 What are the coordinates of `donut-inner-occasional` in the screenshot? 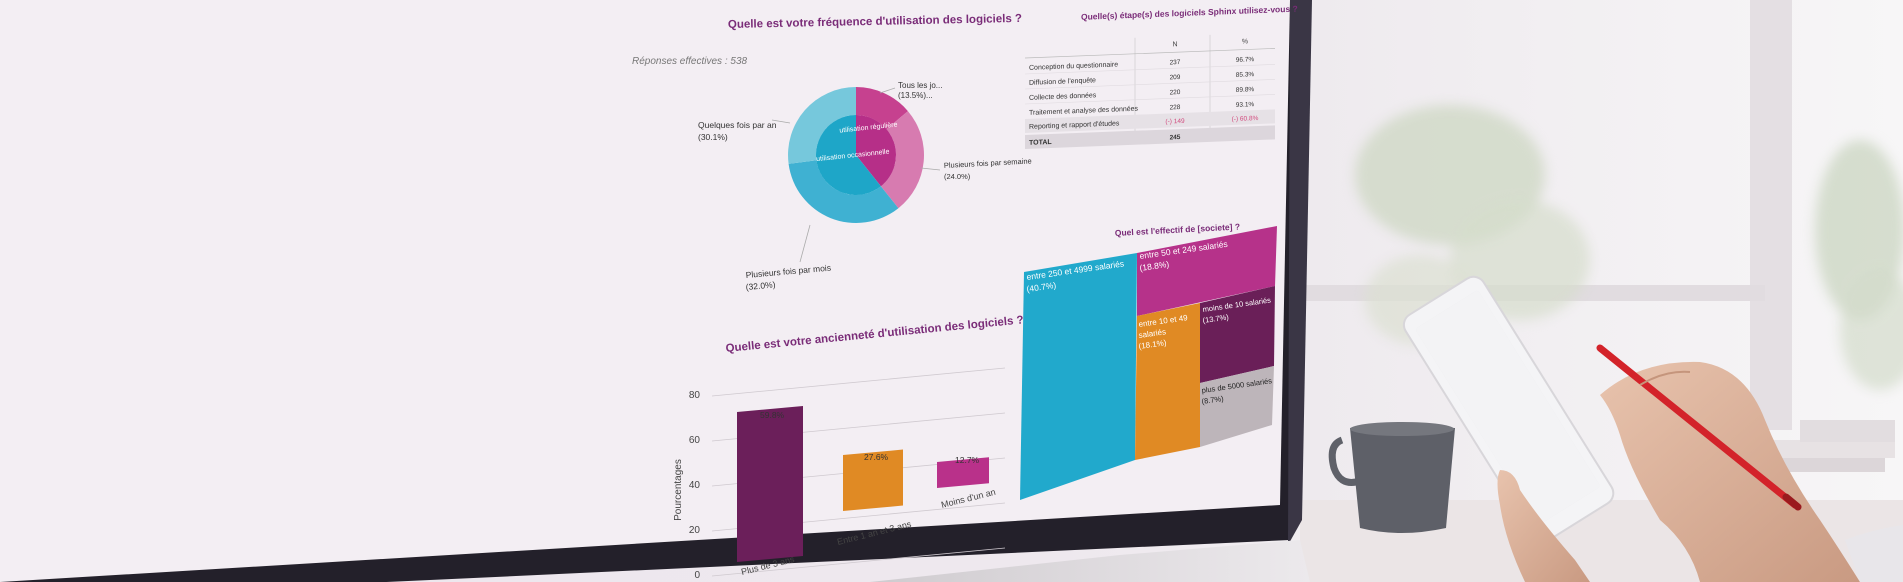 It's located at (848, 155).